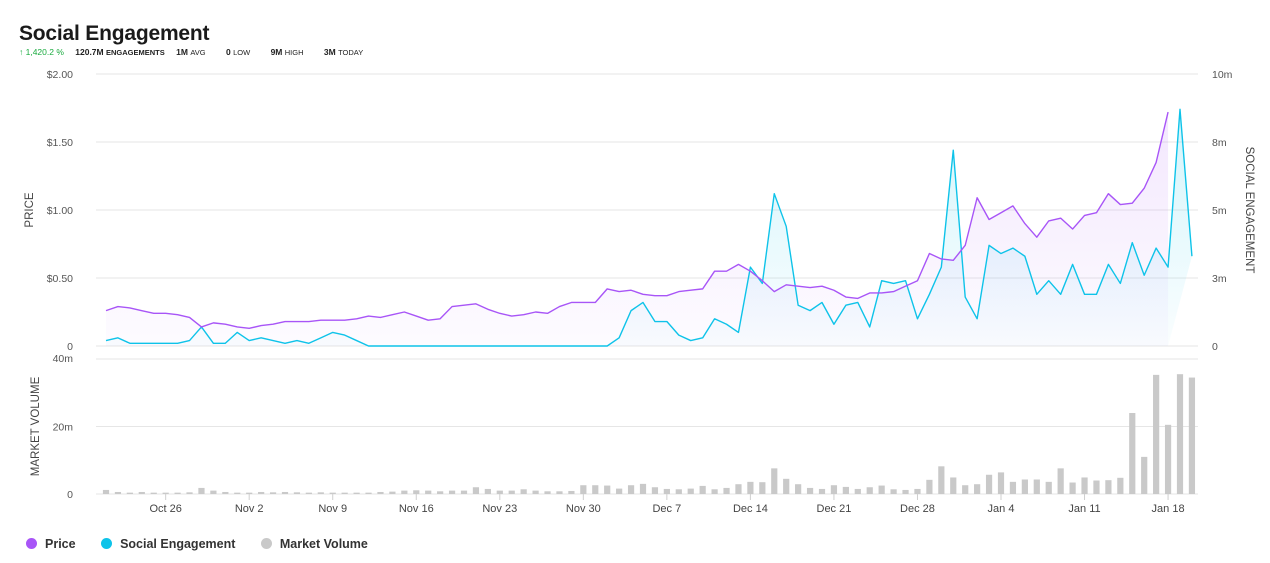 The width and height of the screenshot is (1270, 563). What do you see at coordinates (343, 52) in the screenshot?
I see `stat-today: 3M TODAY` at bounding box center [343, 52].